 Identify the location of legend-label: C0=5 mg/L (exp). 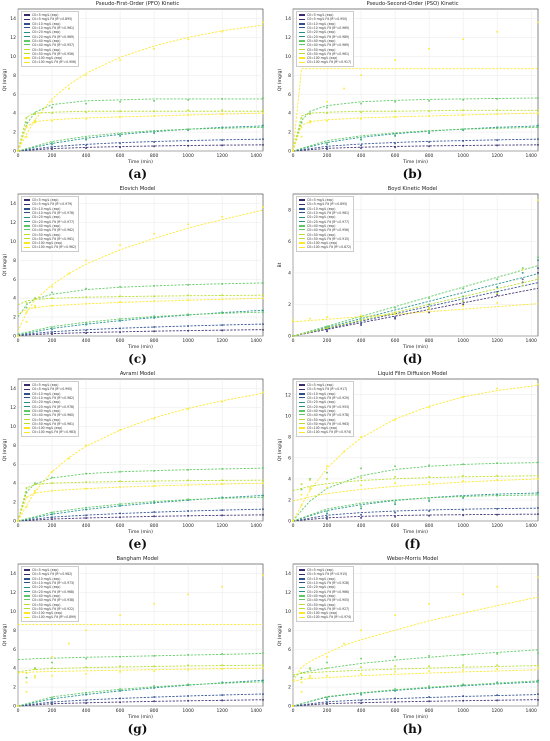
(320, 15).